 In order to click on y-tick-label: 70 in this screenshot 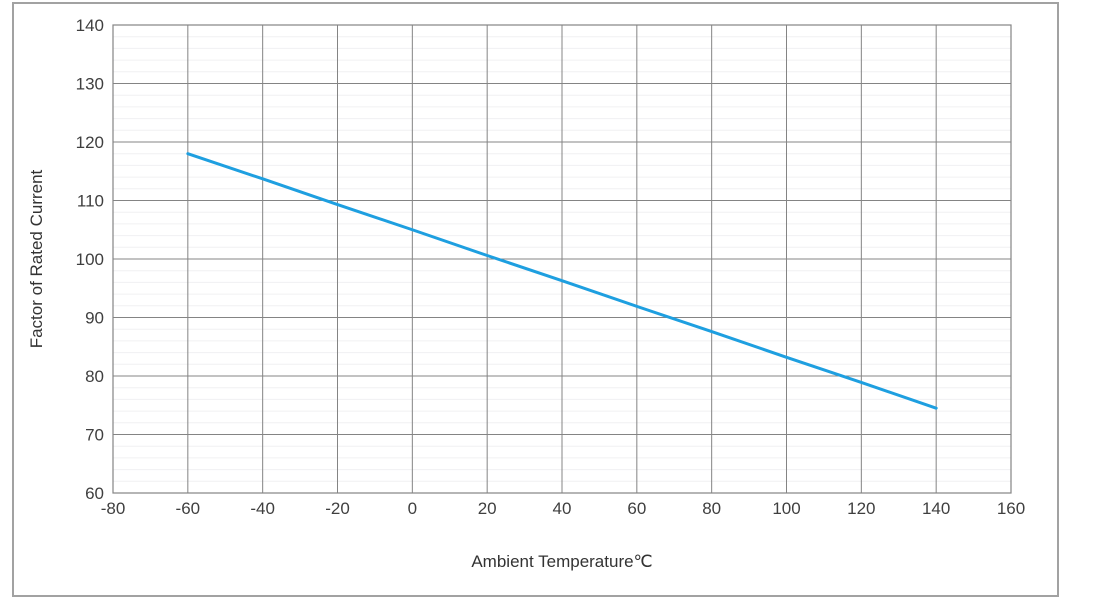, I will do `click(94, 435)`.